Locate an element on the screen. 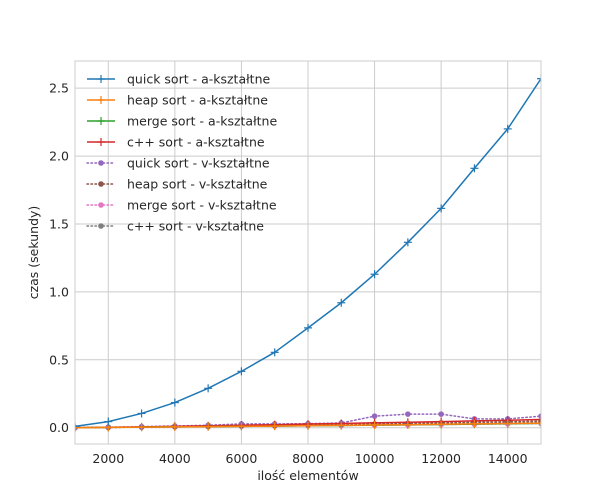 The width and height of the screenshot is (600, 504). y-tick-label: 2.5 is located at coordinates (59, 88).